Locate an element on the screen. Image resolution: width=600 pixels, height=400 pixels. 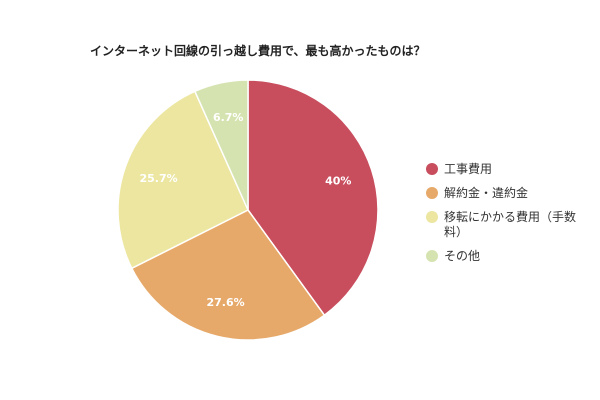
legend-label-2-line-1: 解約金・違約金 is located at coordinates (486, 192).